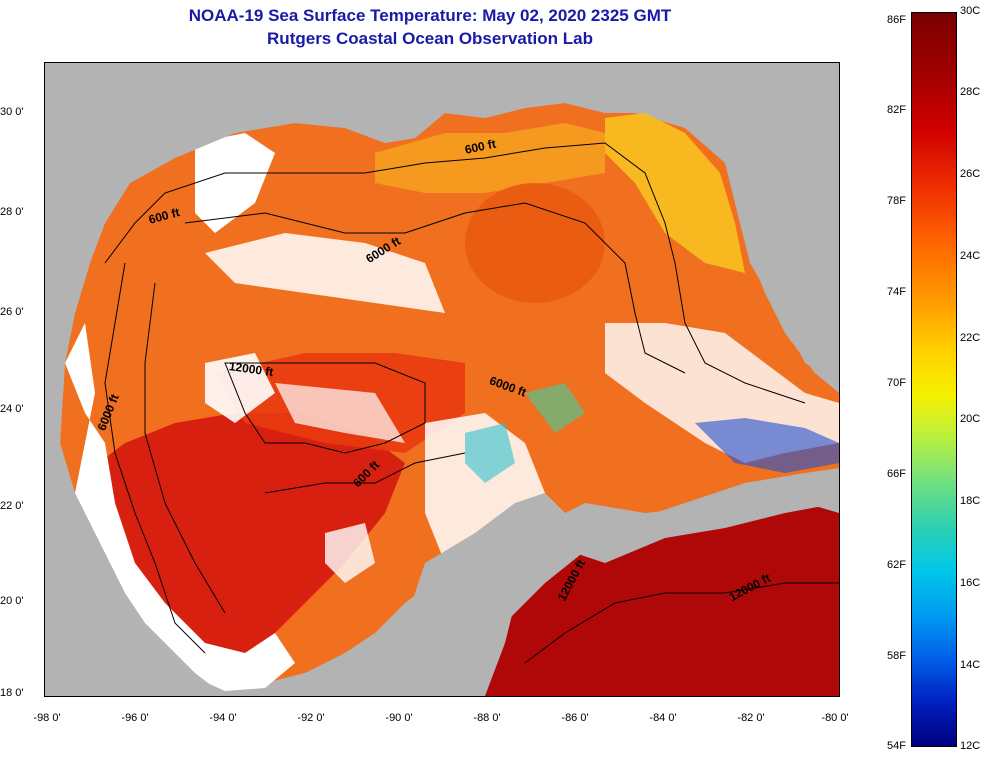  Describe the element at coordinates (663, 718) in the screenshot. I see `lon-label-84: -84 0'` at that location.